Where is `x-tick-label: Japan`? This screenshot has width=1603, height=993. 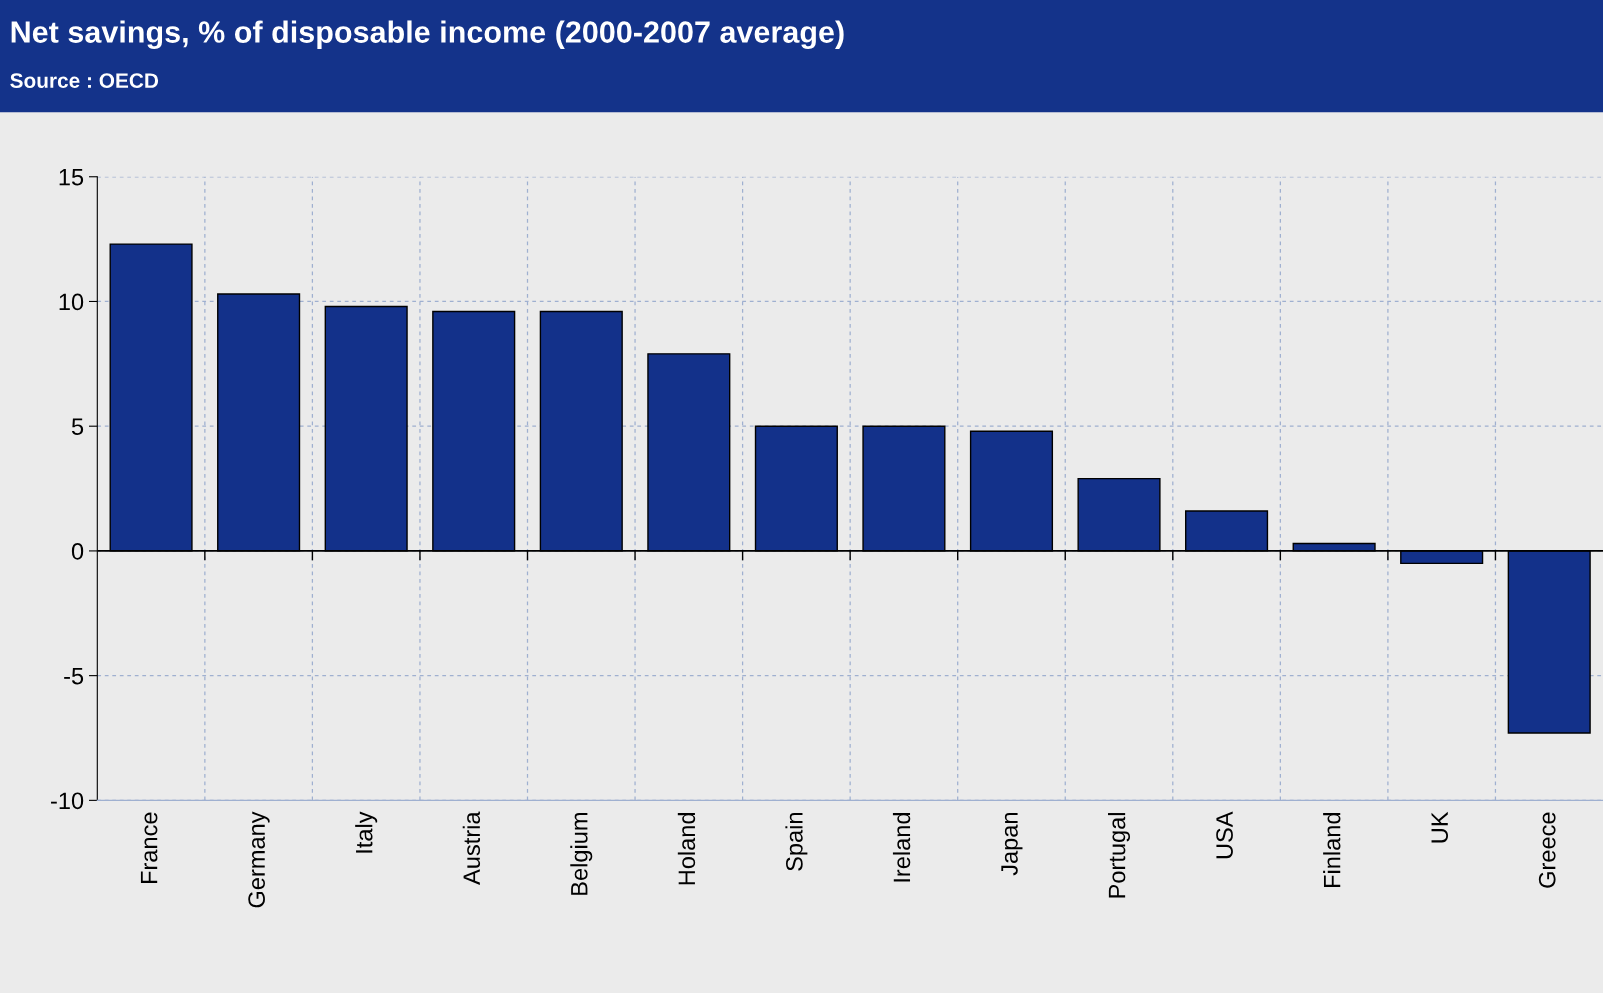 x-tick-label: Japan is located at coordinates (1012, 844).